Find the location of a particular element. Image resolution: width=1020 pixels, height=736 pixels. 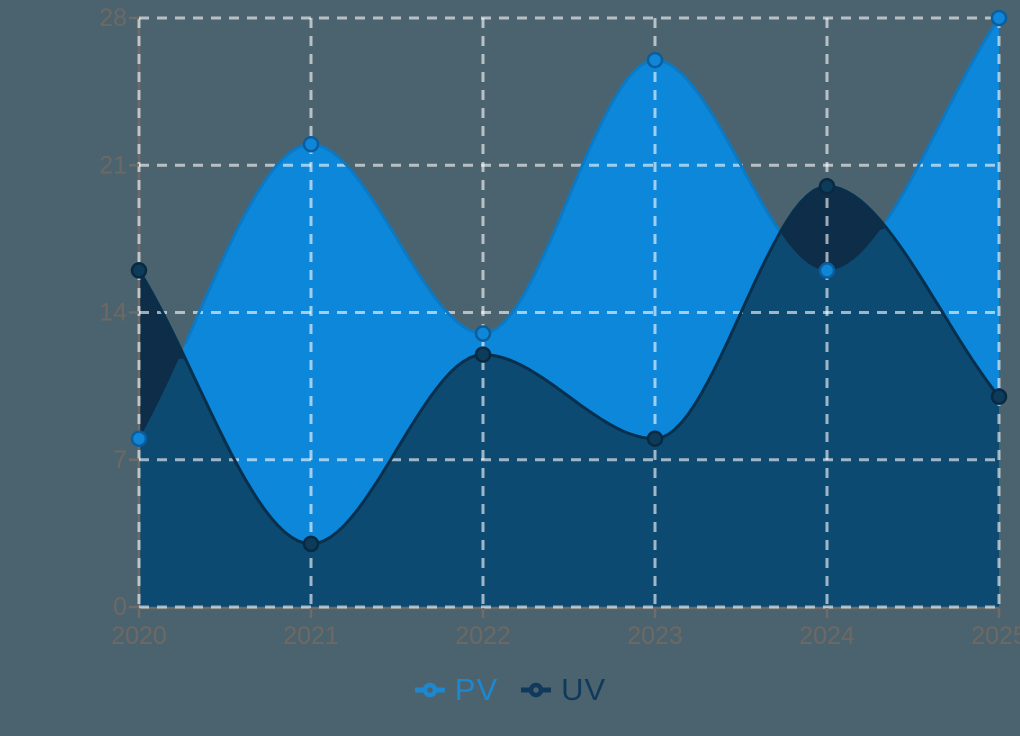

x-tick-label-2024: 2024 is located at coordinates (827, 636).